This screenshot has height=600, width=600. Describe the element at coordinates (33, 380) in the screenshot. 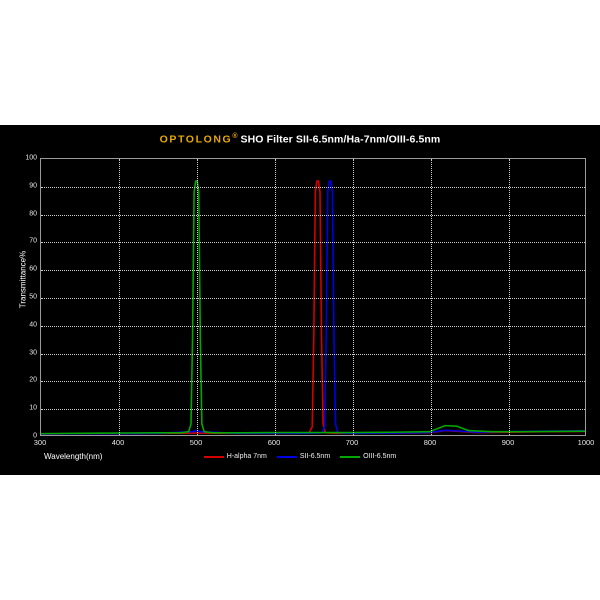

I see `y-tick-label: 20` at that location.